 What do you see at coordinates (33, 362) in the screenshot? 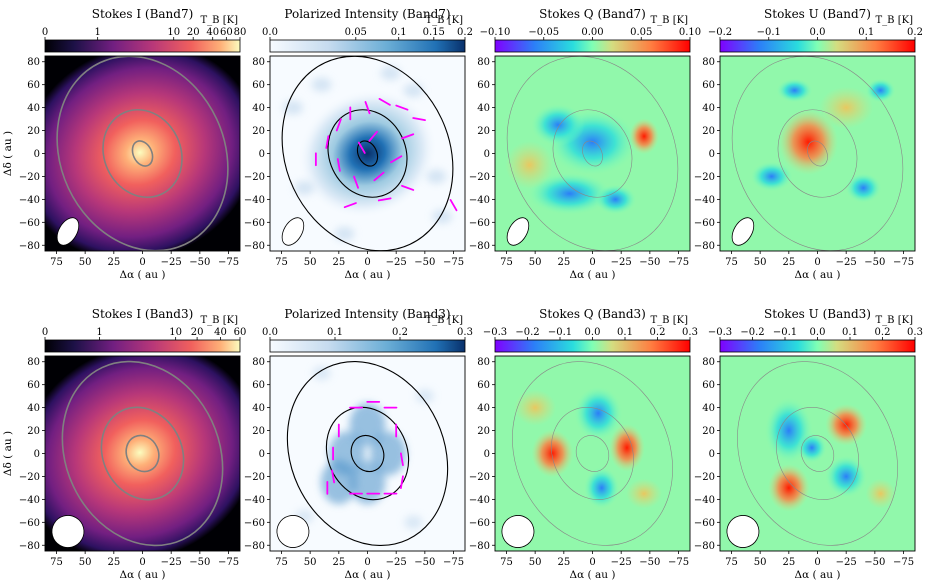
I see `y-tick-label: 80` at bounding box center [33, 362].